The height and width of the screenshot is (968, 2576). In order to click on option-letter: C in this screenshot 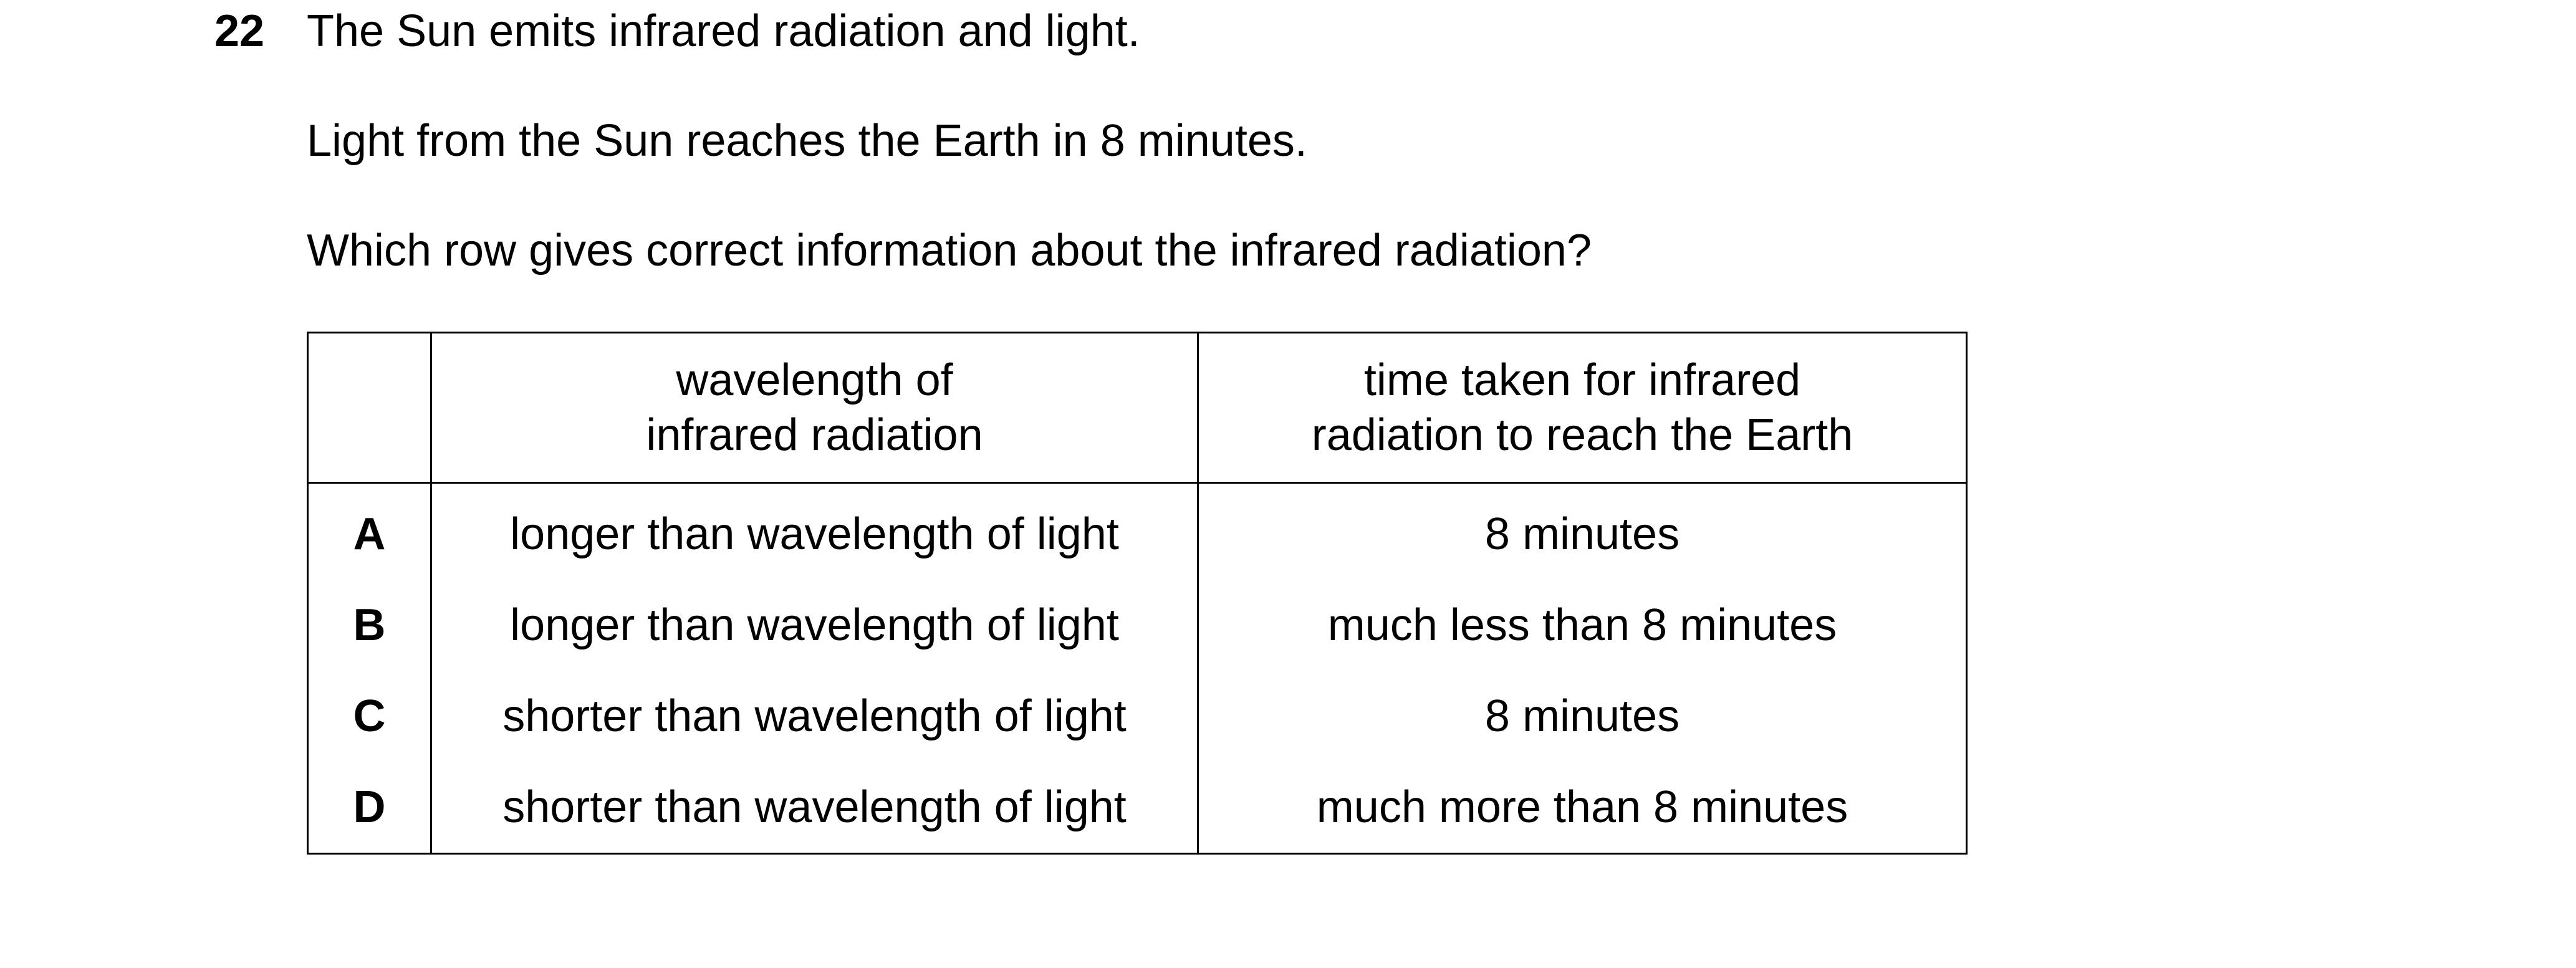, I will do `click(369, 716)`.